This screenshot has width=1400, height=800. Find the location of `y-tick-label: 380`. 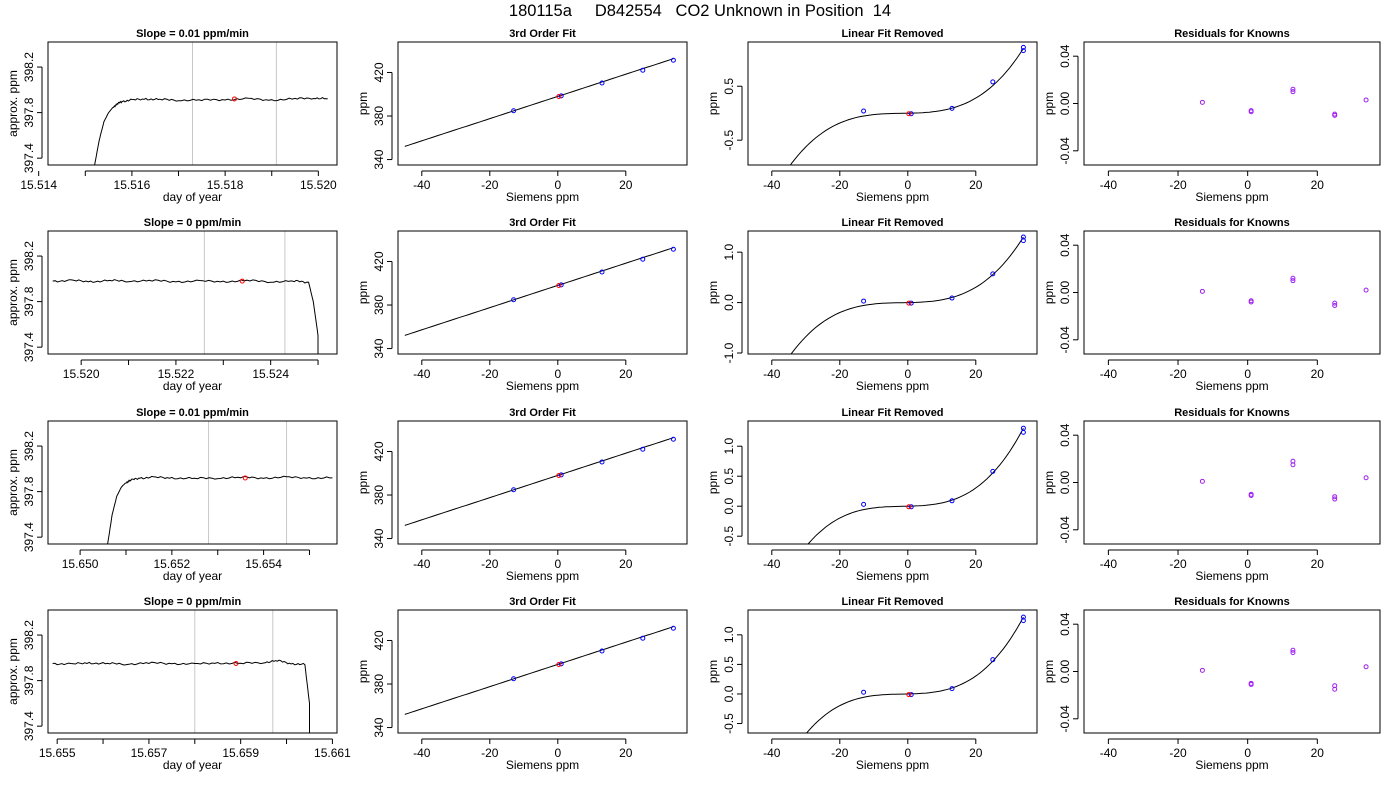

y-tick-label: 380 is located at coordinates (379, 305).